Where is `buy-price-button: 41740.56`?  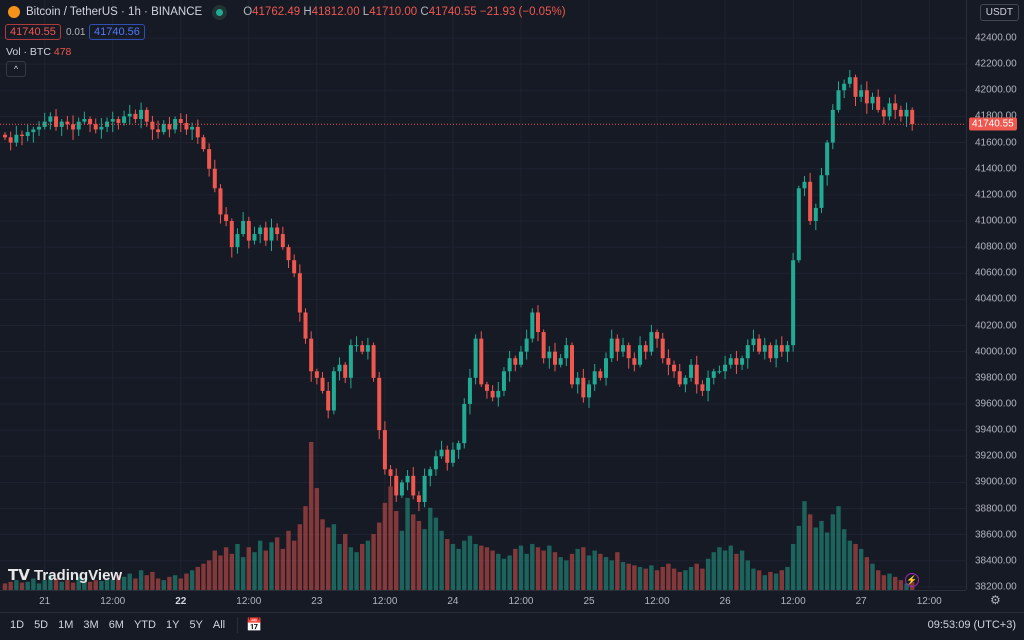 buy-price-button: 41740.56 is located at coordinates (117, 32).